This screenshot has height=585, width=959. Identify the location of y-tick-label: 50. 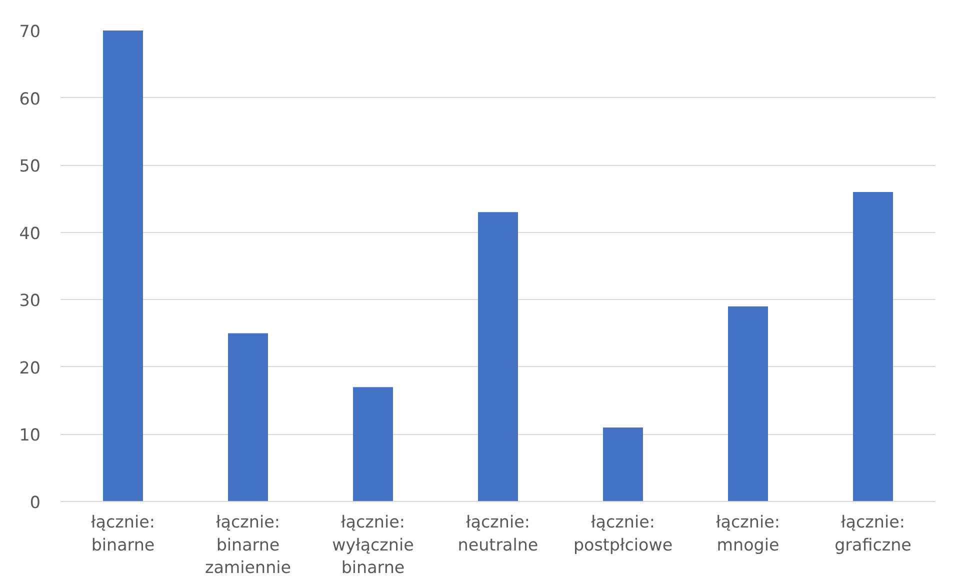
(30, 166).